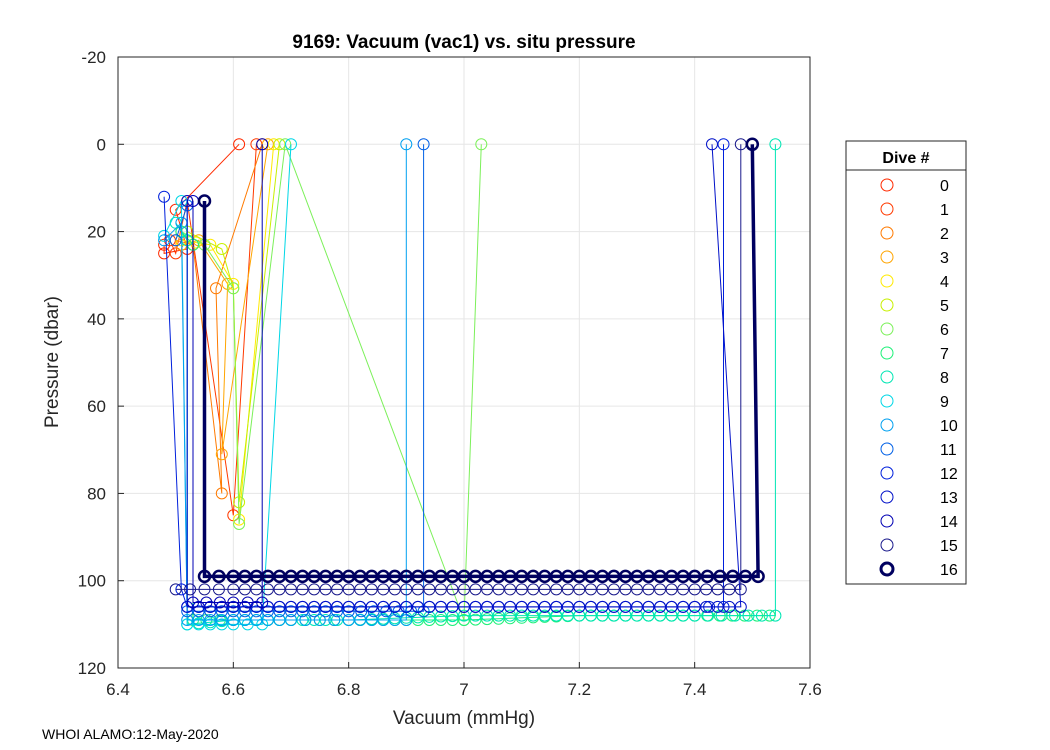  I want to click on legend-label: 0, so click(944, 186).